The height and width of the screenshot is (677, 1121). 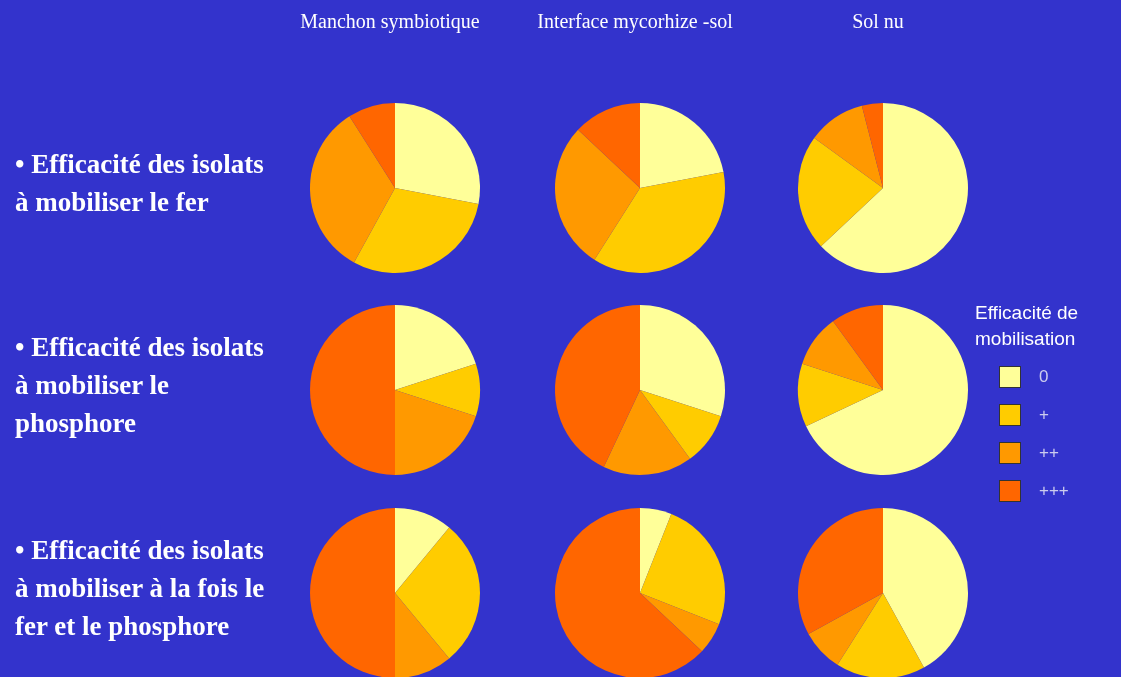 I want to click on chart-title: Interface mycorhize -sol, so click(x=635, y=22).